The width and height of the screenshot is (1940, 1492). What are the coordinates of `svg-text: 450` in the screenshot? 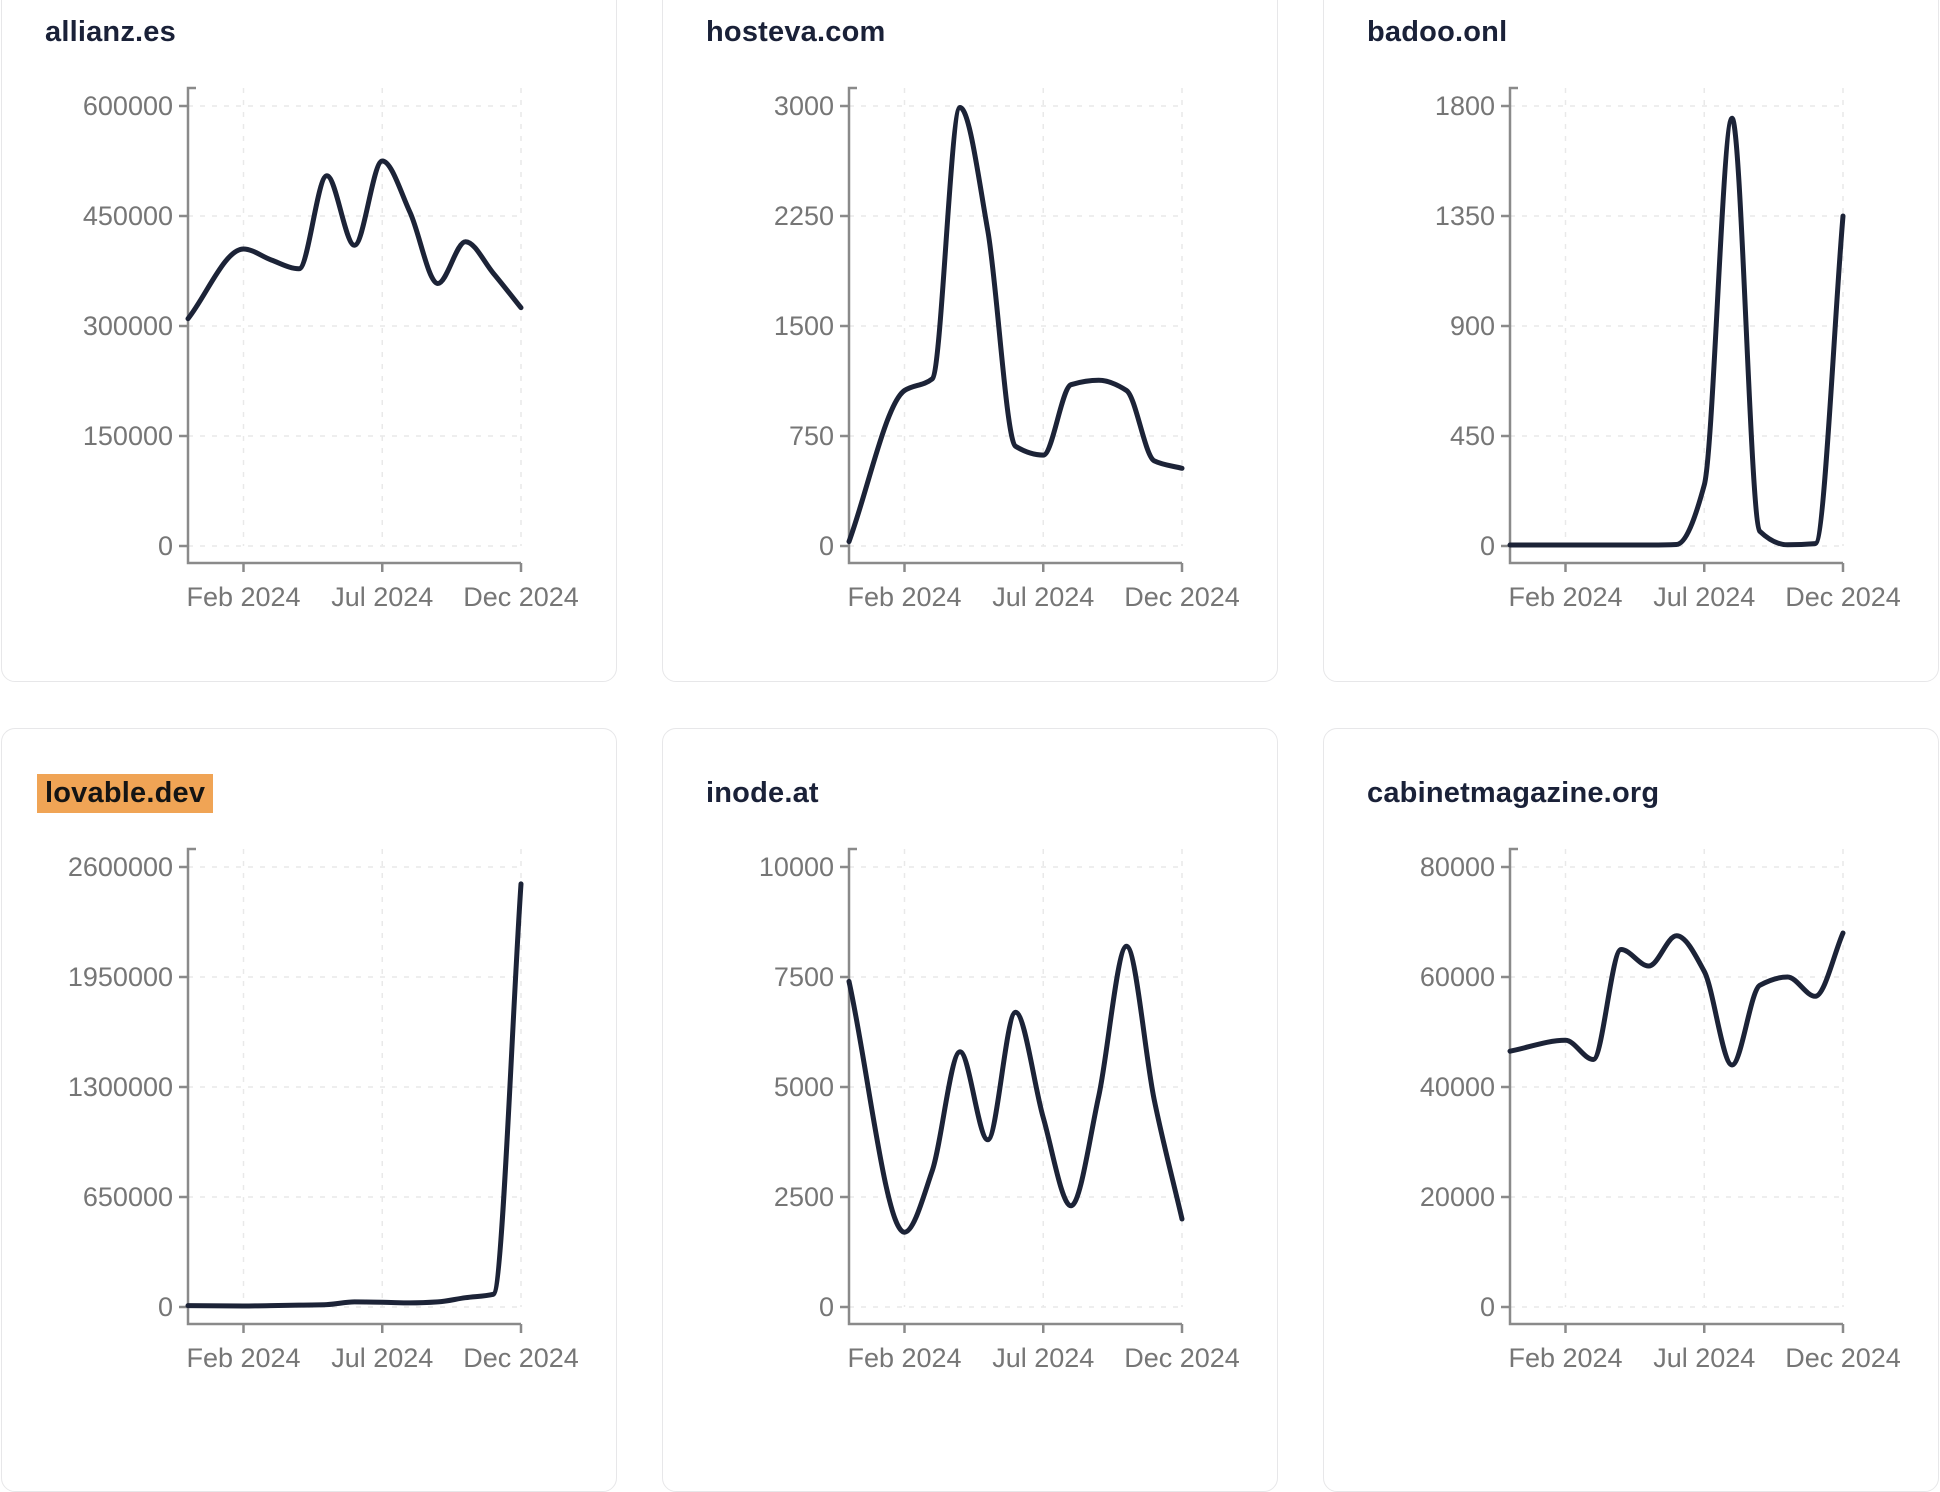 It's located at (1472, 436).